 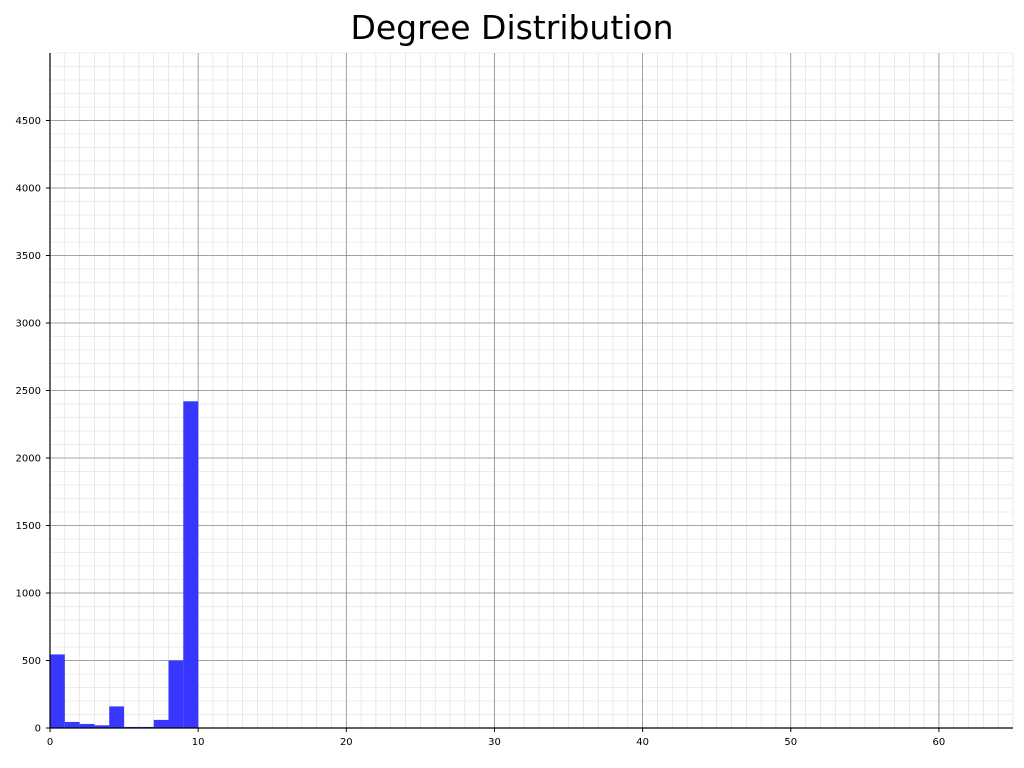 What do you see at coordinates (50, 742) in the screenshot?
I see `x-tick-label: 0` at bounding box center [50, 742].